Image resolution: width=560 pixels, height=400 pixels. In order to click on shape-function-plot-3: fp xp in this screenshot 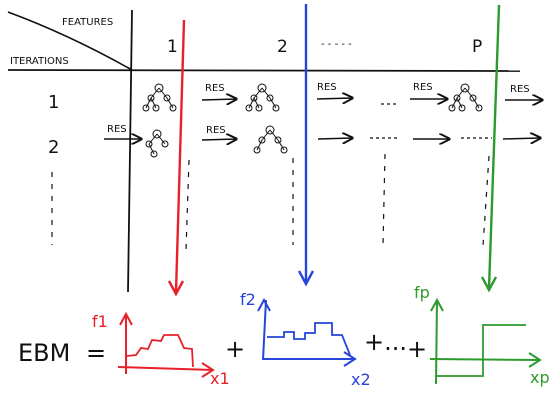, I will do `click(482, 335)`.